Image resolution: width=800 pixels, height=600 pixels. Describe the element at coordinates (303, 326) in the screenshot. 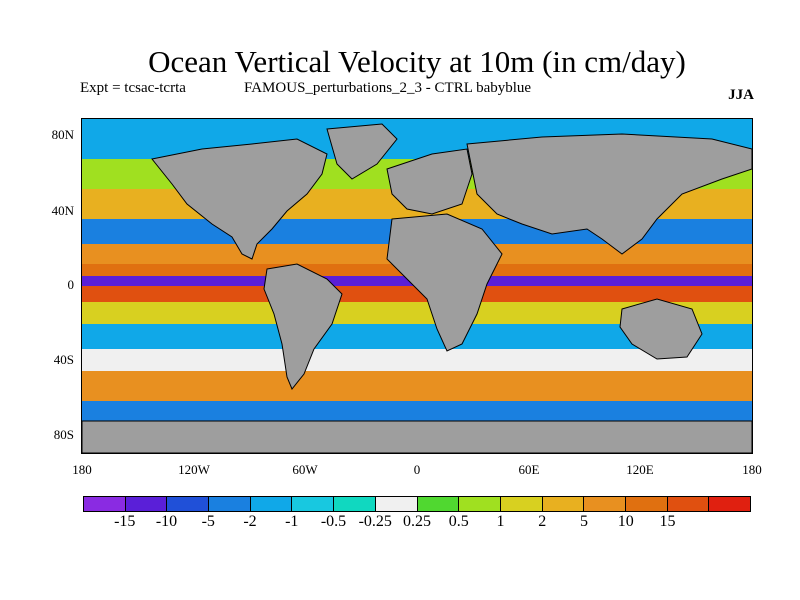

I see `south-america` at that location.